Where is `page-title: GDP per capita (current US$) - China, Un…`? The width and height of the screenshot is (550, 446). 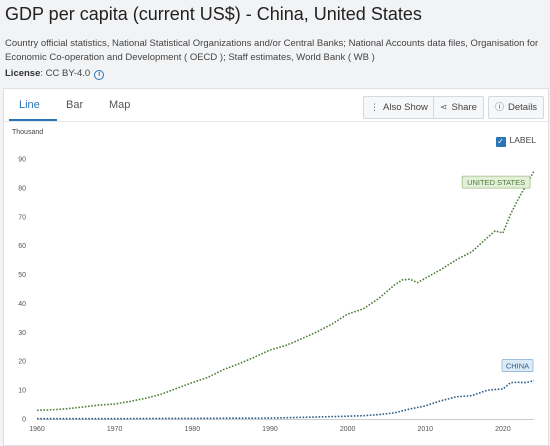
page-title: GDP per capita (current US$) - China, Un… is located at coordinates (213, 14).